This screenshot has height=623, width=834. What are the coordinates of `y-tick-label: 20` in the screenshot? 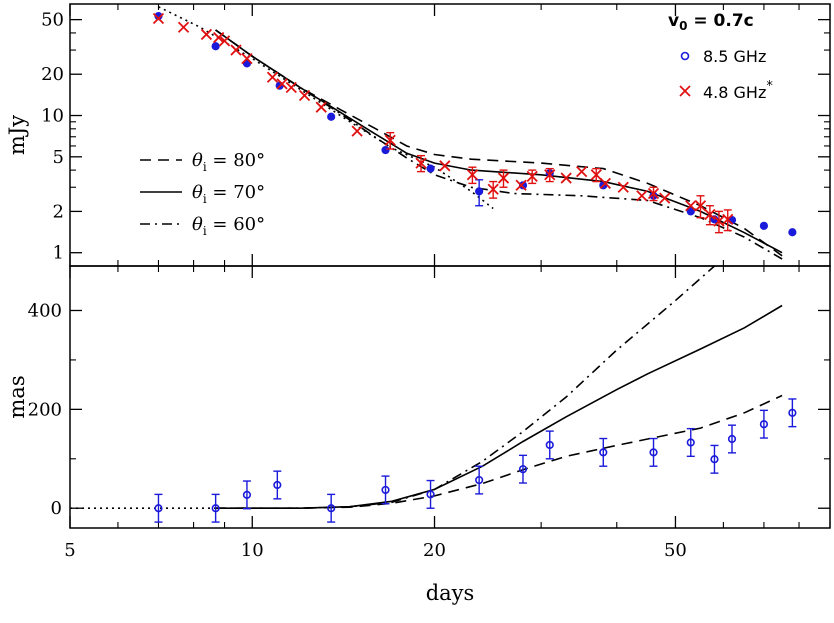 It's located at (52, 74).